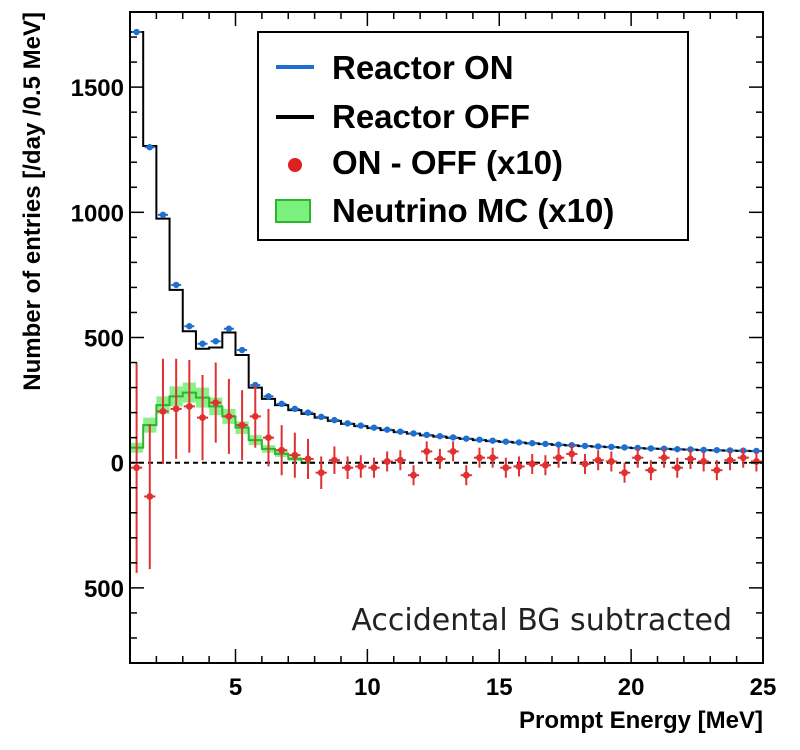 Image resolution: width=800 pixels, height=750 pixels. I want to click on y-axis-title: Number of entries [/day /0.5 MeV], so click(32, 201).